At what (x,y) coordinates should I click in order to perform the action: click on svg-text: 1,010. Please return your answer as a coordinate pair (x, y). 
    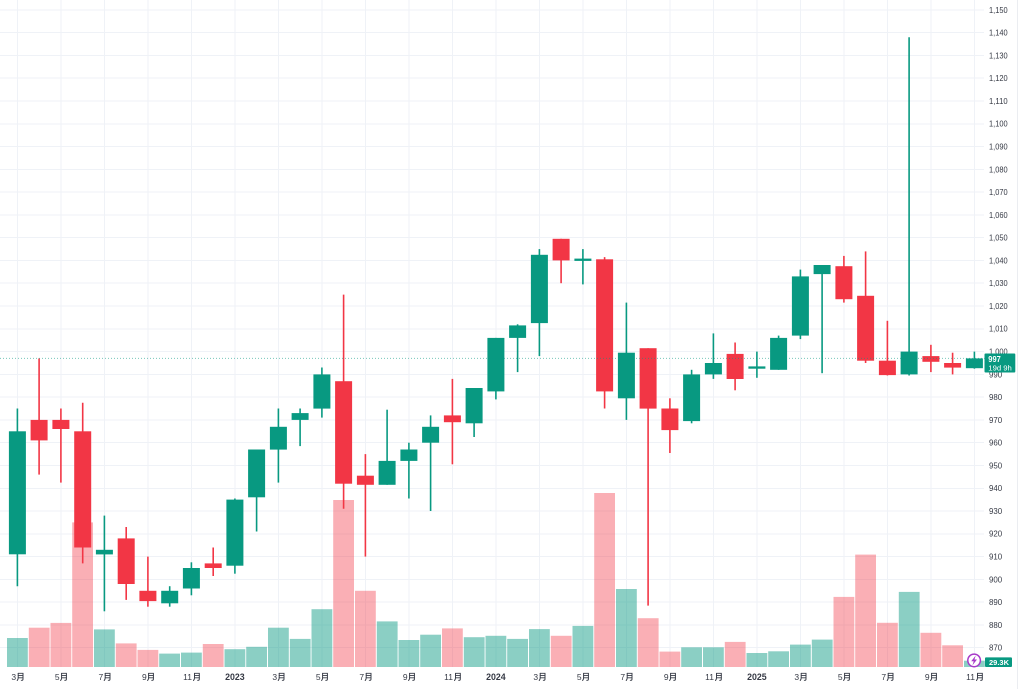
    Looking at the image, I should click on (998, 329).